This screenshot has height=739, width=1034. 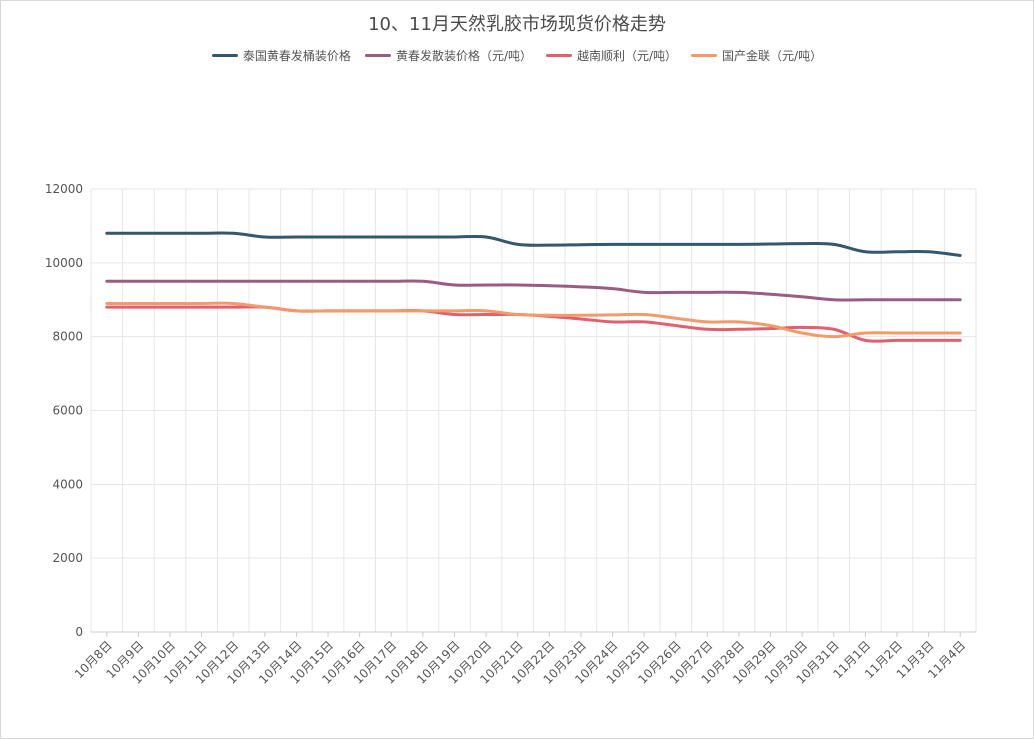 What do you see at coordinates (64, 189) in the screenshot?
I see `y-tick-label: 12000` at bounding box center [64, 189].